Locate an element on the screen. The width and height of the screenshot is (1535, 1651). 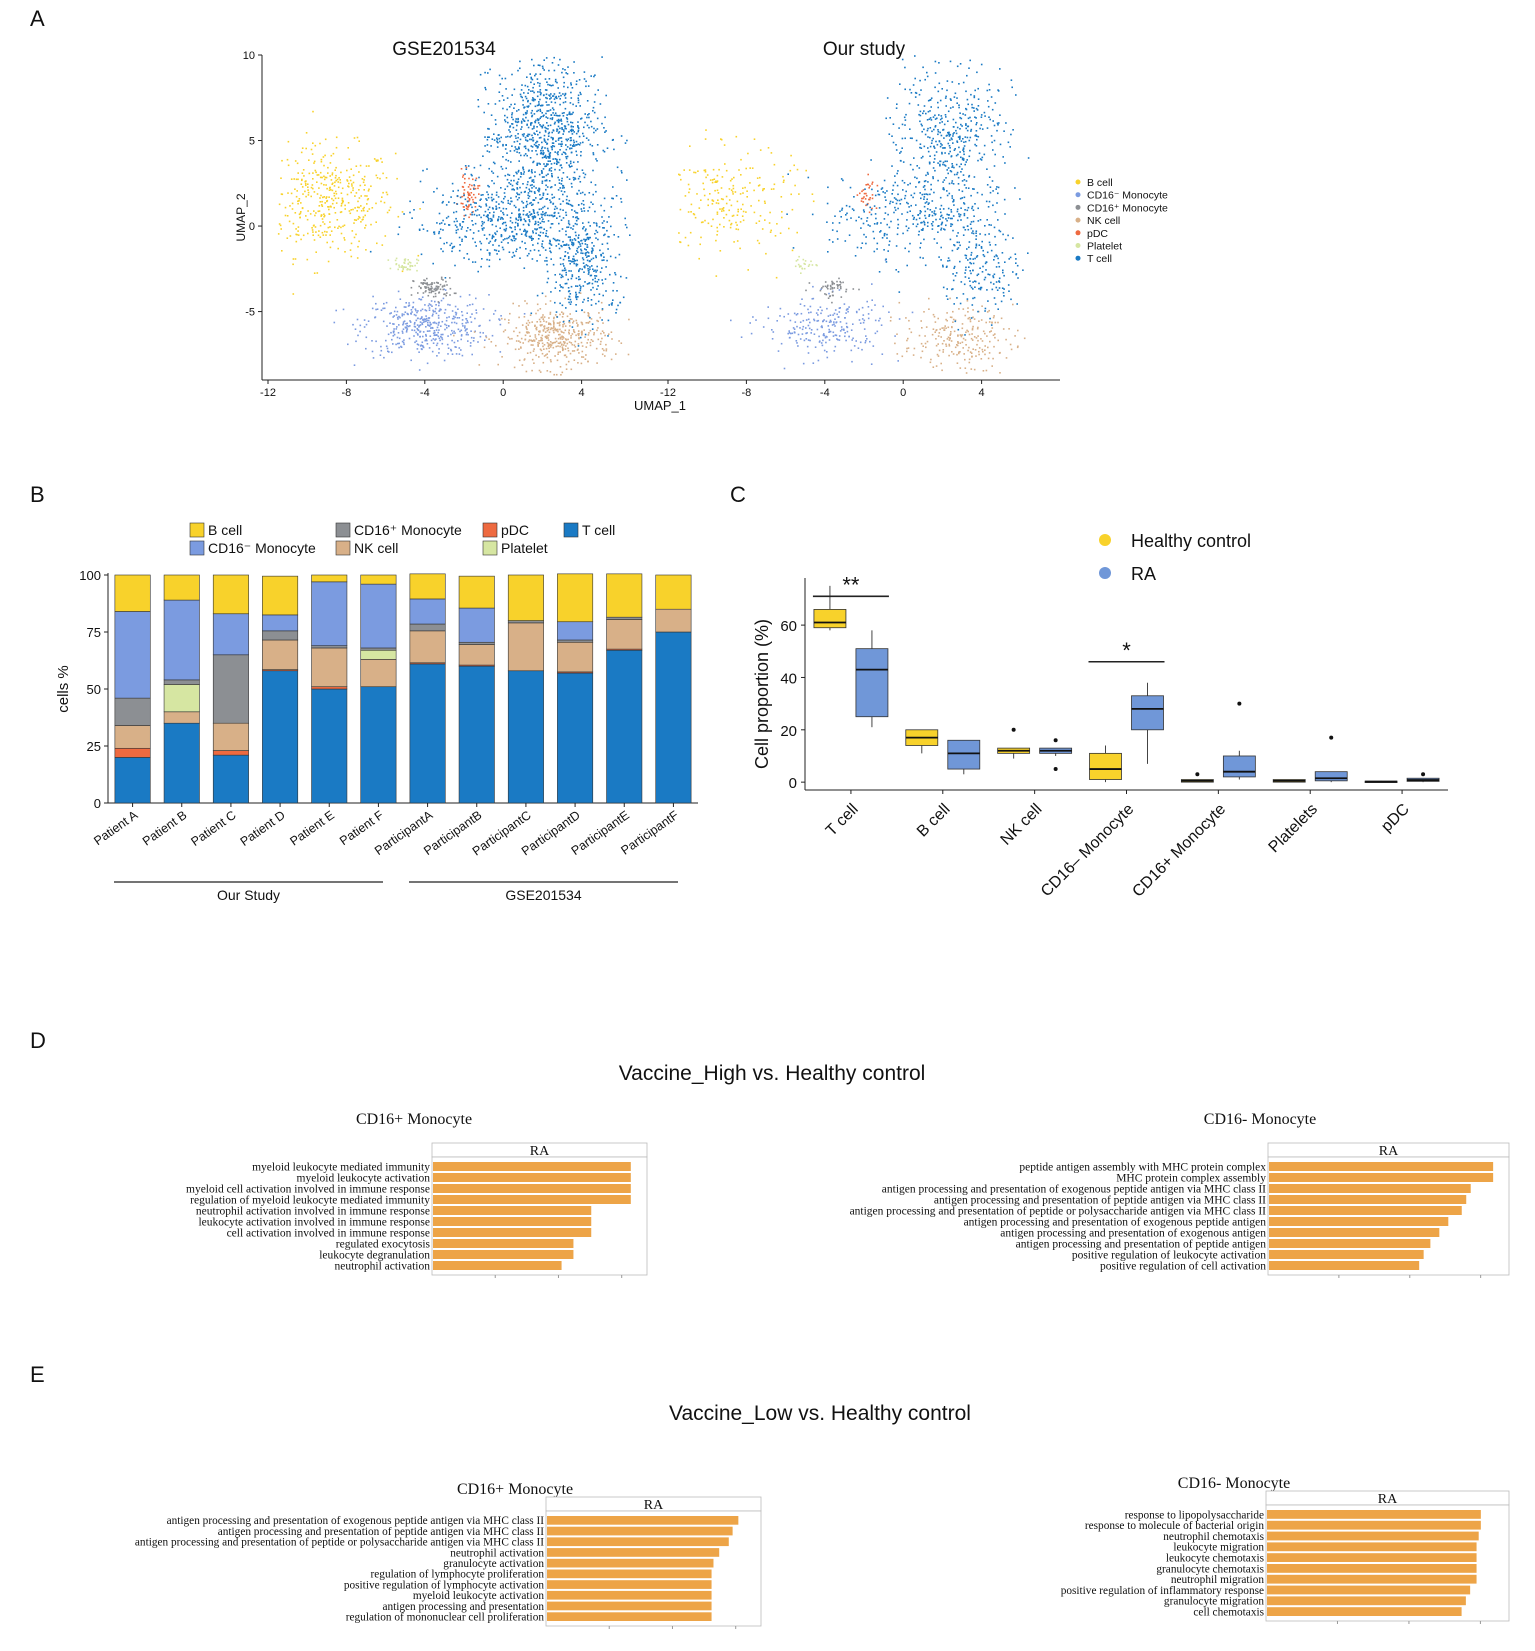
umap-cluster-t-cell is located at coordinates (908, 195).